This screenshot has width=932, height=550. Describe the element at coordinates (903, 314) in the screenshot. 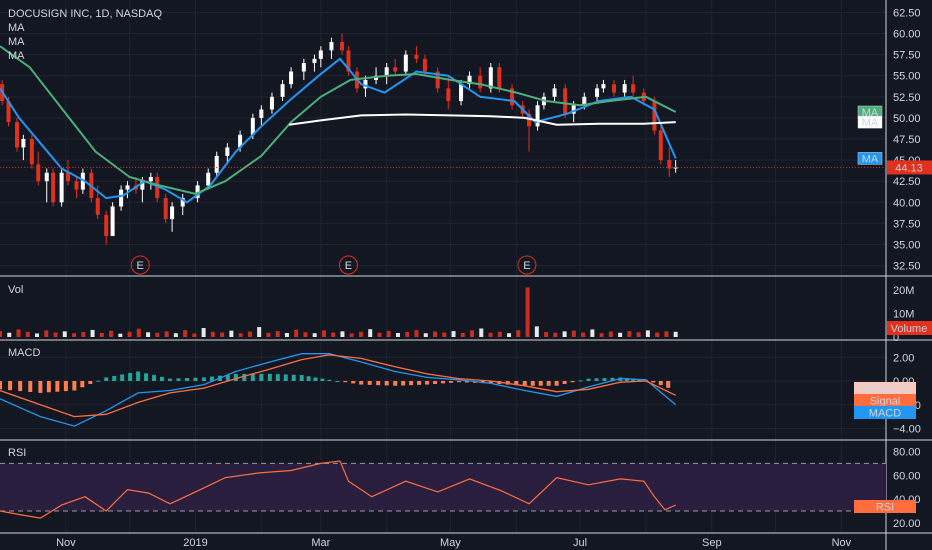

I see `volume-tick-label: 10M` at that location.